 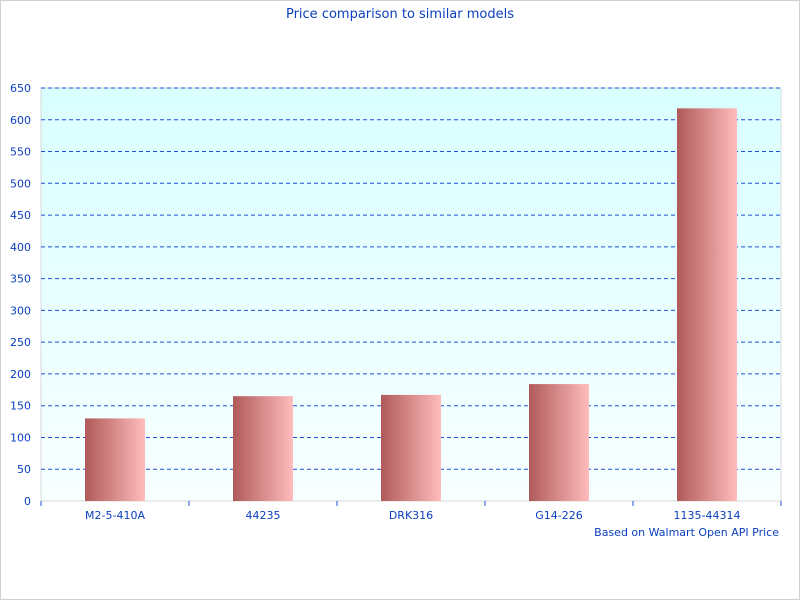 I want to click on y-tick-label: 50, so click(x=24, y=469).